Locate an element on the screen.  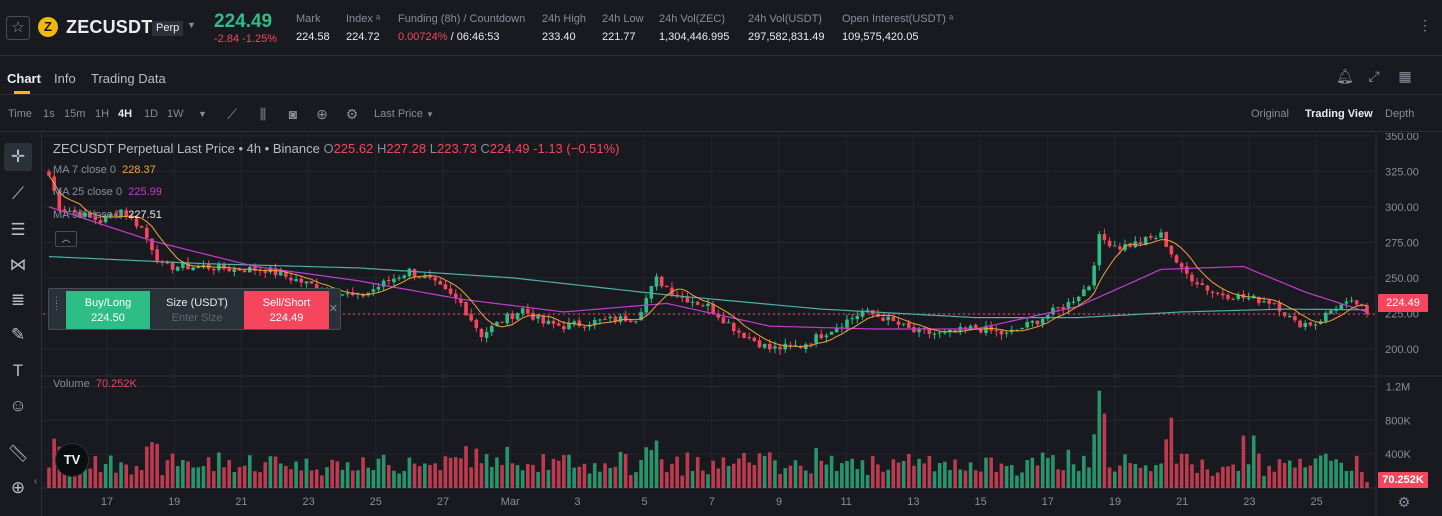
horizontal-lines-icon: ☰ is located at coordinates (18, 229).